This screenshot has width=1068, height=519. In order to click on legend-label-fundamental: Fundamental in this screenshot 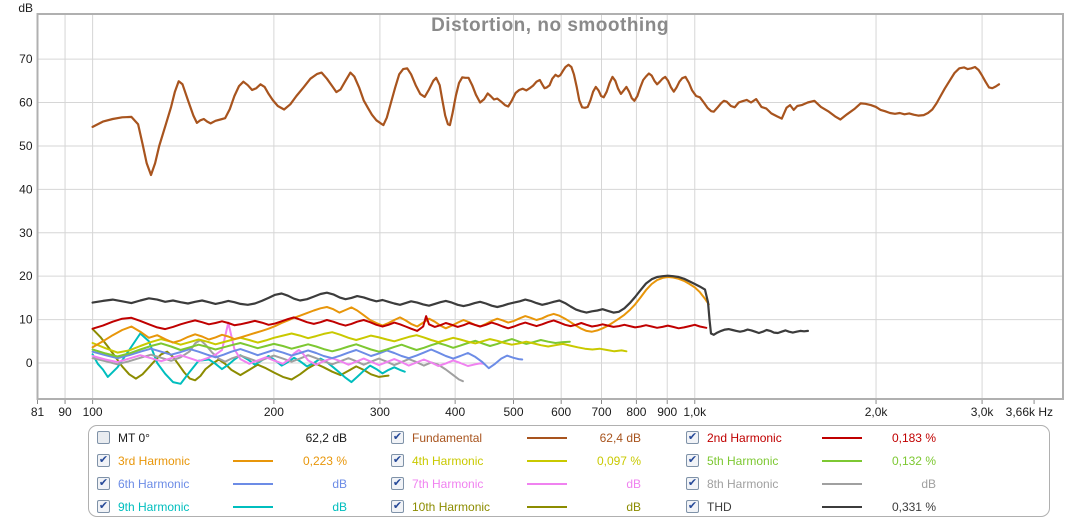, I will do `click(447, 438)`.